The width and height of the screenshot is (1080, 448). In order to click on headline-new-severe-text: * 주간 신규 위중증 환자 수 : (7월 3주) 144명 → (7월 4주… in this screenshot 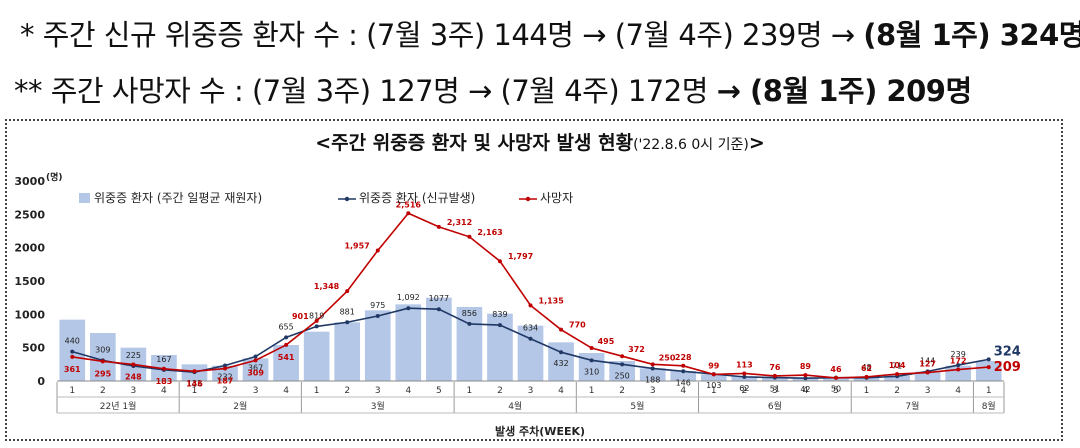, I will do `click(442, 35)`.